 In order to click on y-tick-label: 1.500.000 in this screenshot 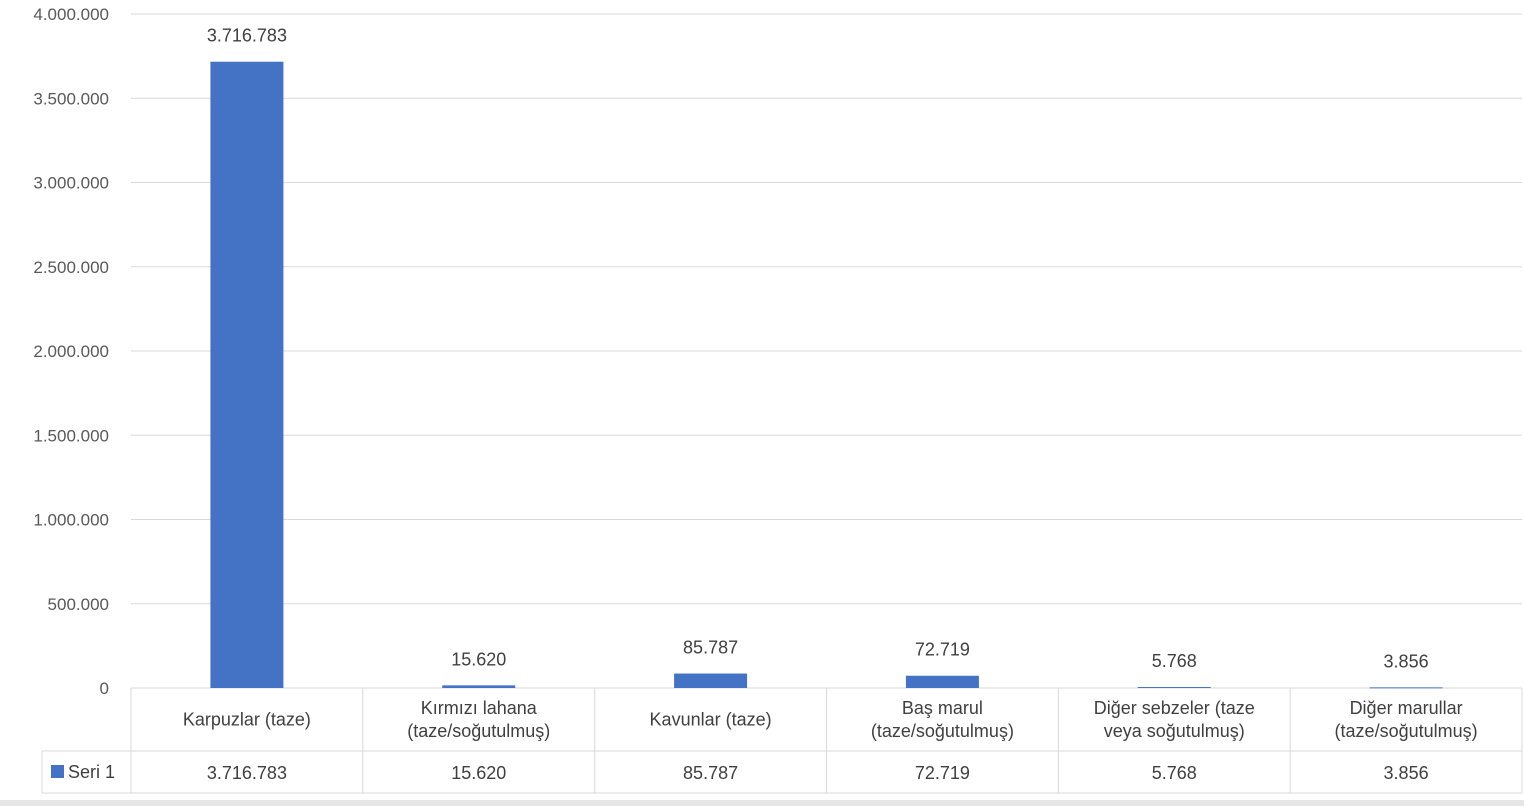, I will do `click(71, 435)`.